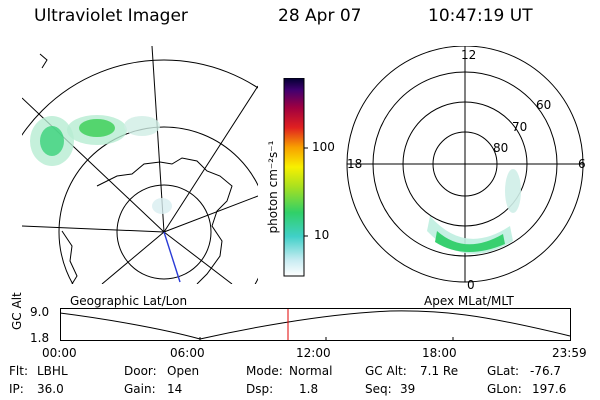 The height and width of the screenshot is (400, 600). Describe the element at coordinates (17, 311) in the screenshot. I see `altitude-ylabel: GC Alt` at that location.